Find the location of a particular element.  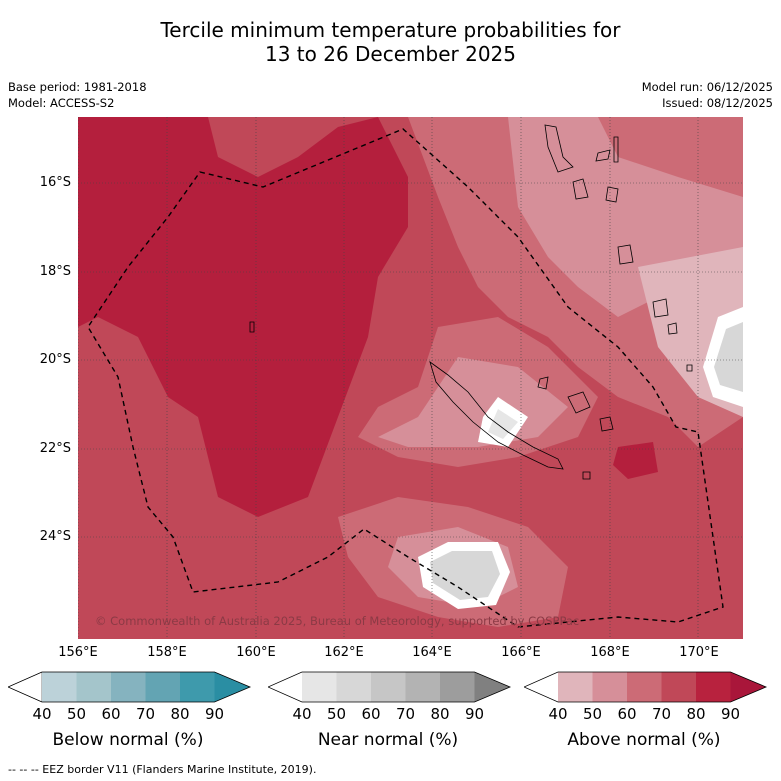

below-normal-title: Below normal (%) is located at coordinates (128, 740).